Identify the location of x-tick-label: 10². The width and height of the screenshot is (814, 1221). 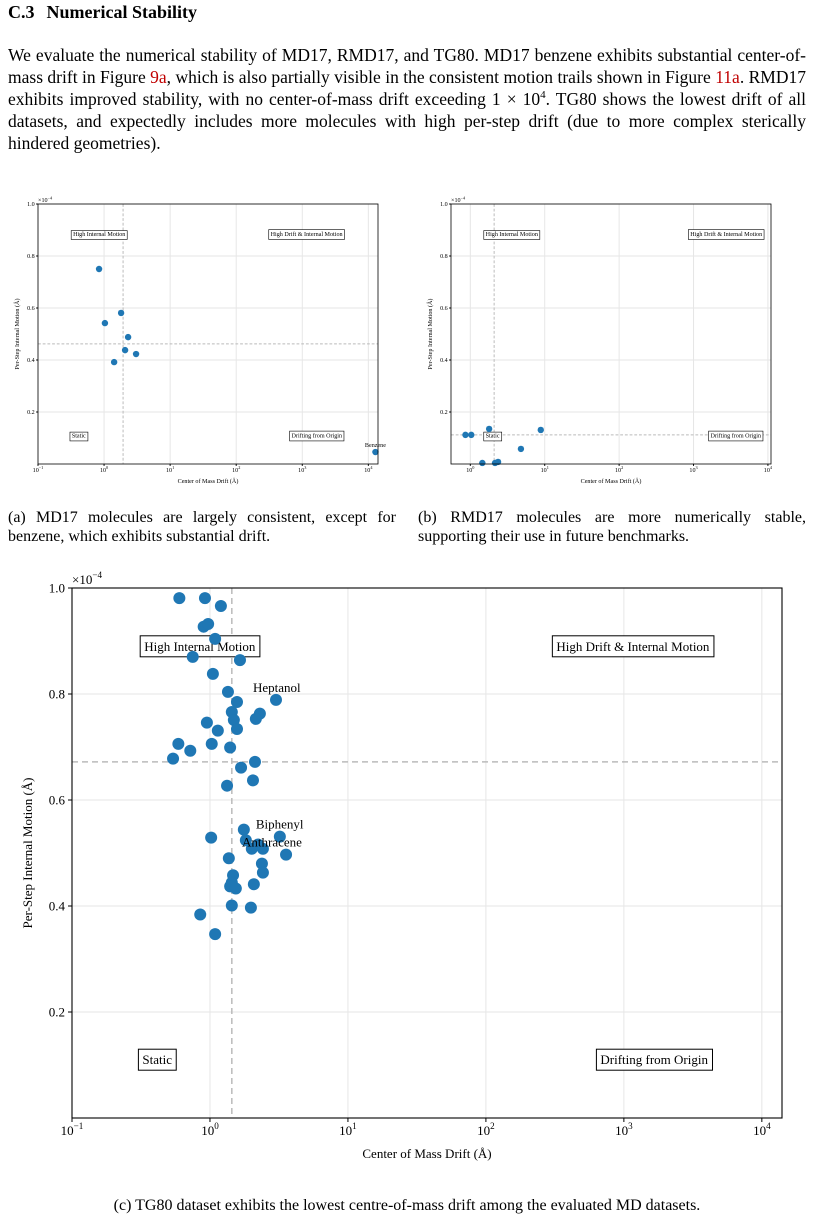
(486, 1129).